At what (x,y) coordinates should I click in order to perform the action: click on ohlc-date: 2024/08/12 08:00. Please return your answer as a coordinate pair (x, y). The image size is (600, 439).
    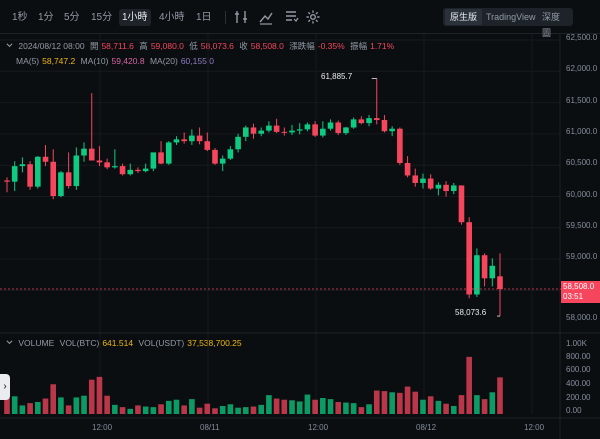
    Looking at the image, I should click on (51, 46).